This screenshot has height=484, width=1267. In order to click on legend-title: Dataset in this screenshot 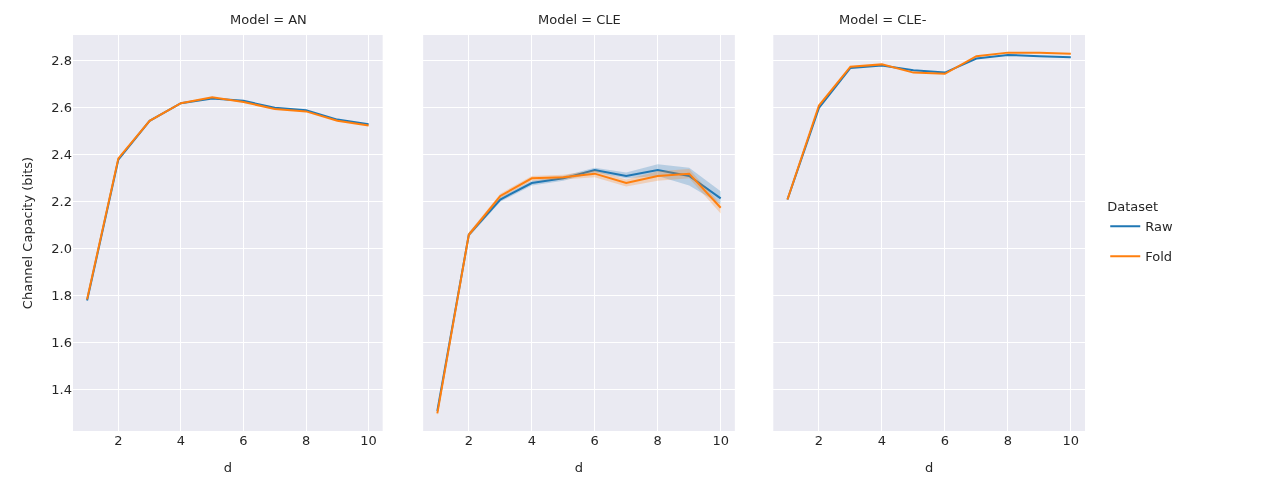, I will do `click(1133, 207)`.